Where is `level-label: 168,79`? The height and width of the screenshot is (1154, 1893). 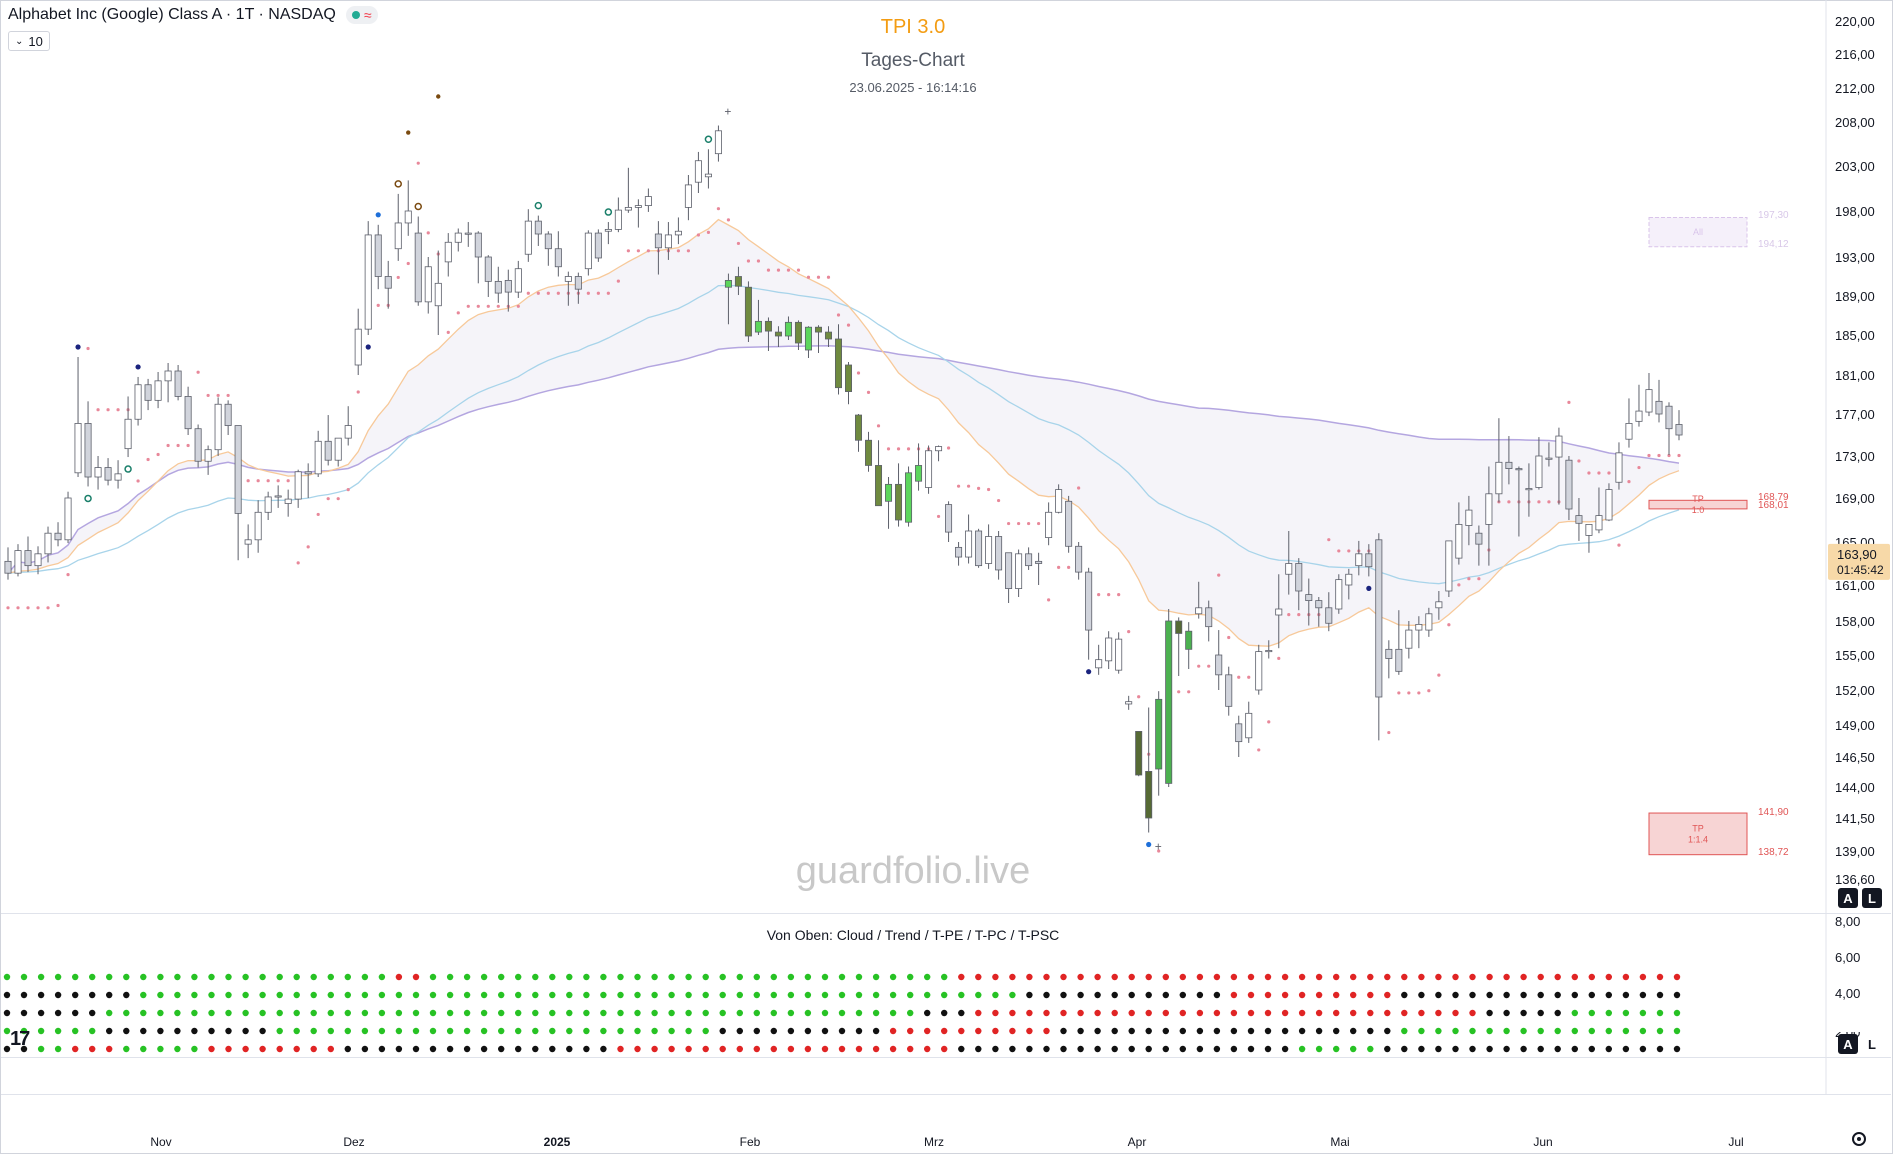
level-label: 168,79 is located at coordinates (1773, 497).